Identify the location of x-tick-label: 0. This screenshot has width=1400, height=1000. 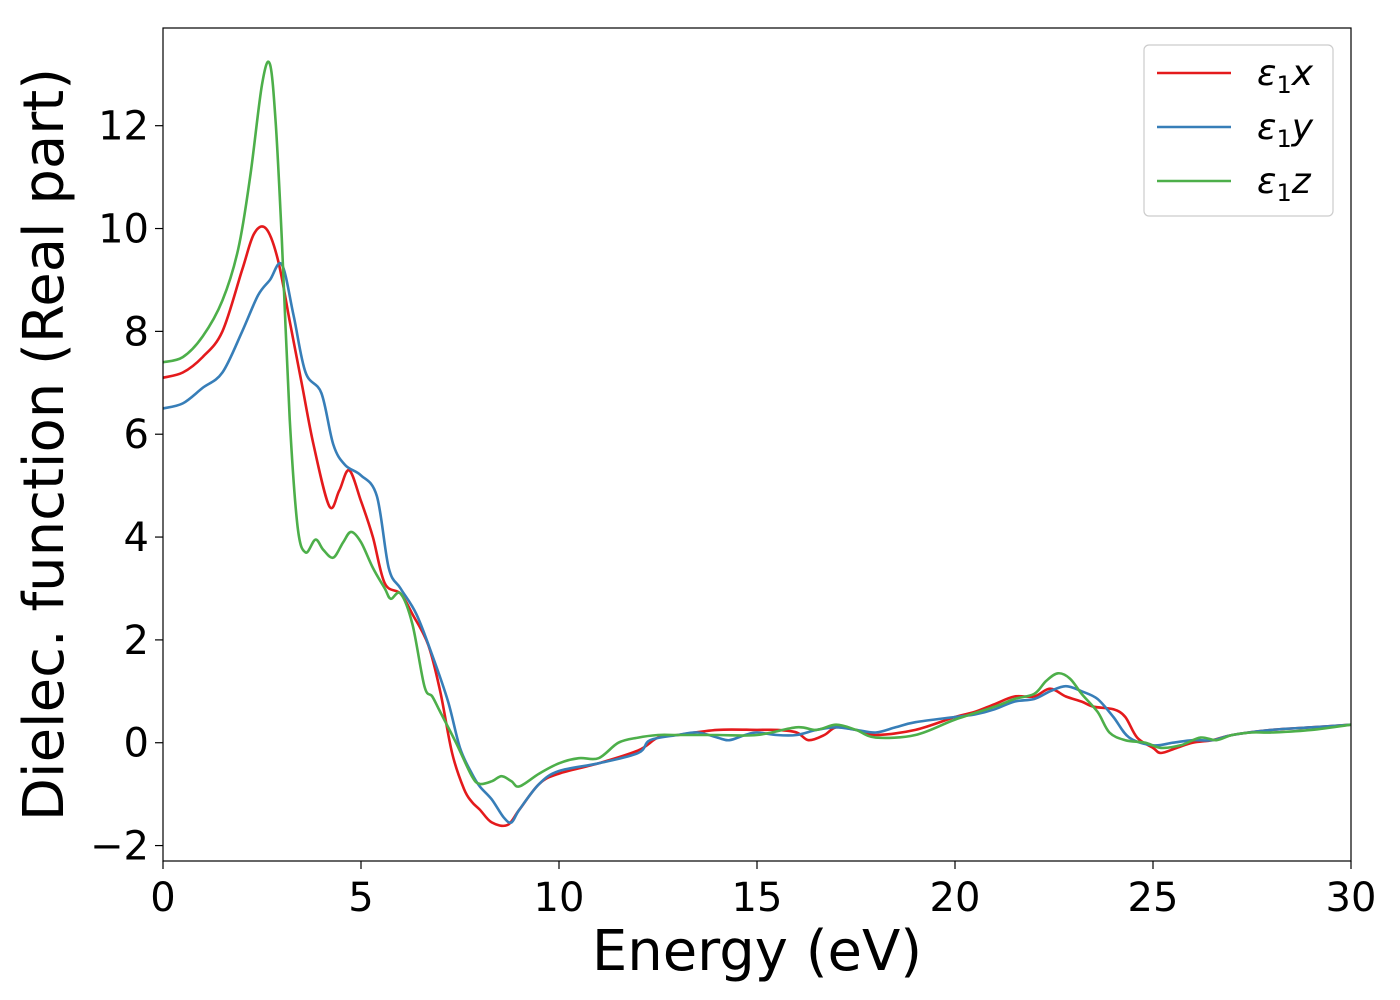
(162, 898).